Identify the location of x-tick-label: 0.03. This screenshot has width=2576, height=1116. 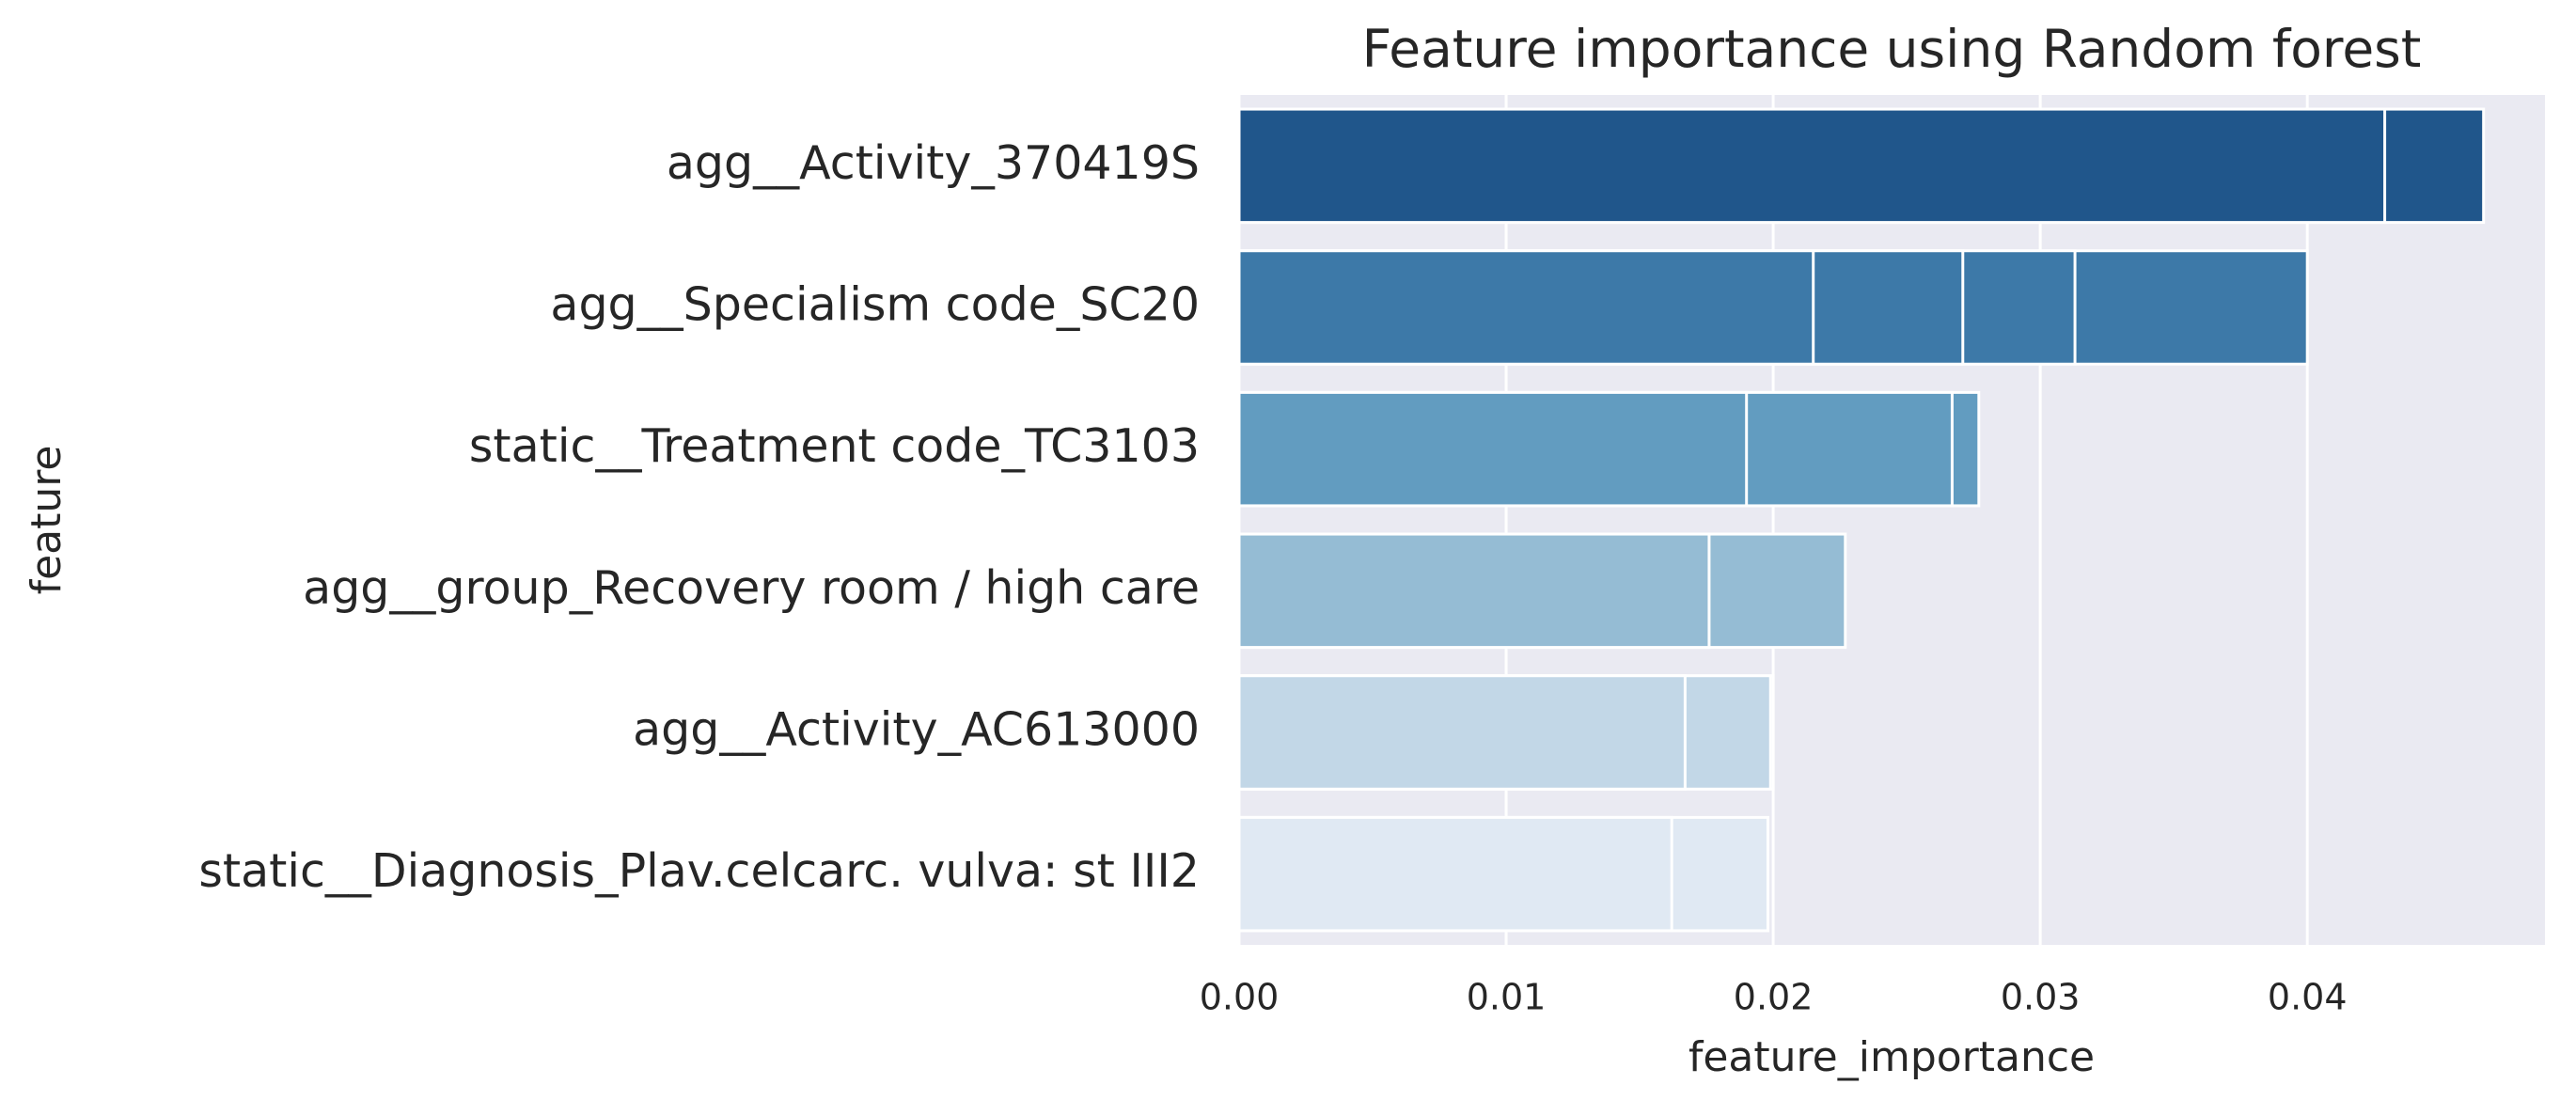
(2041, 997).